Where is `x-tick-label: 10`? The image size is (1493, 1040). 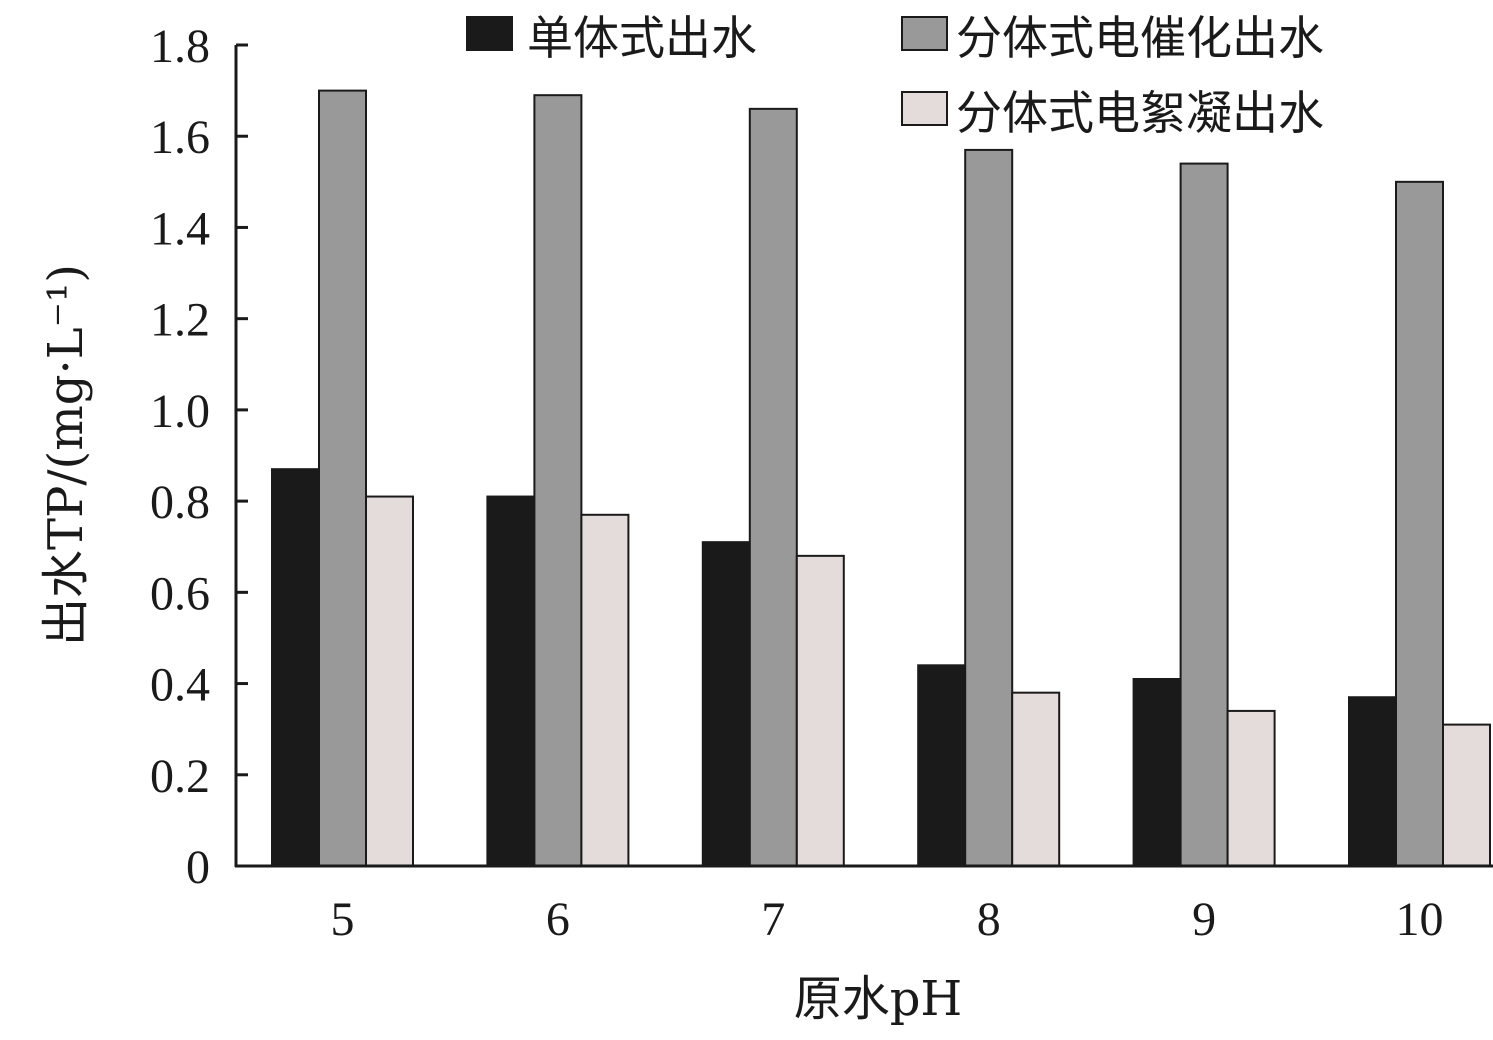
x-tick-label: 10 is located at coordinates (1420, 919).